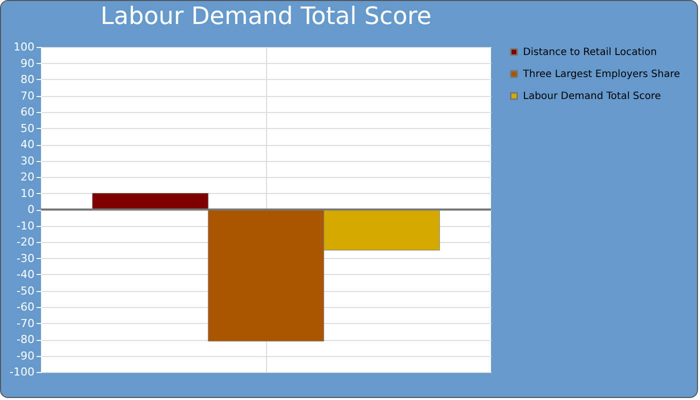 The image size is (700, 400). Describe the element at coordinates (25, 355) in the screenshot. I see `y-tick-label: -90` at that location.